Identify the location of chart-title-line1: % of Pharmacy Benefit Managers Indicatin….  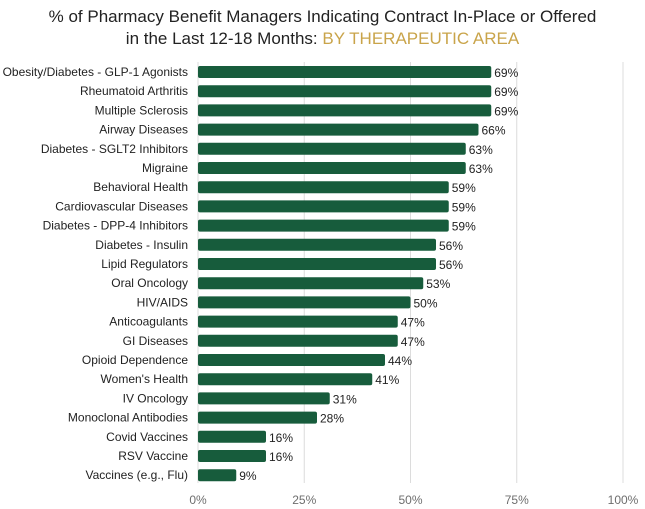
(322, 16).